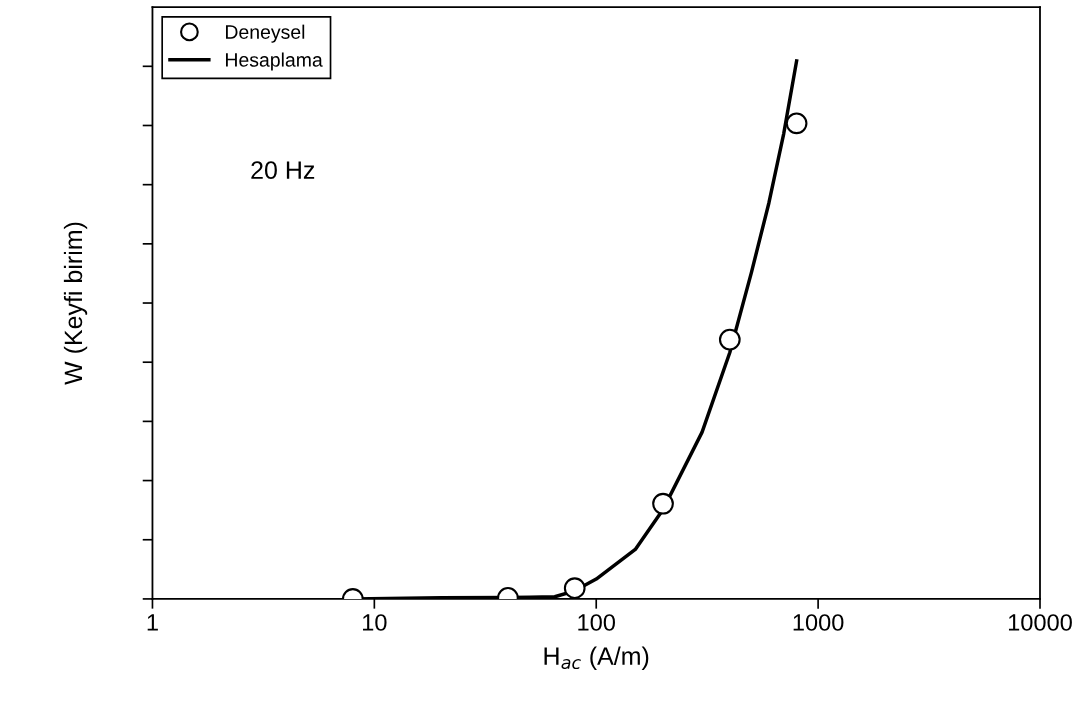 The image size is (1089, 713). Describe the element at coordinates (596, 622) in the screenshot. I see `x-tick-label: 100` at that location.